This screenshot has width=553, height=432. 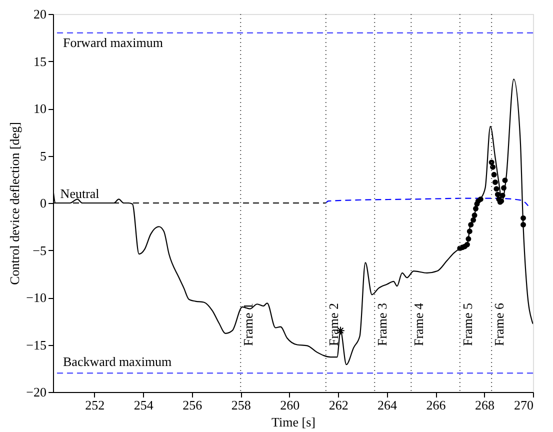 I want to click on ref-line-label: Frame 6, so click(x=499, y=324).